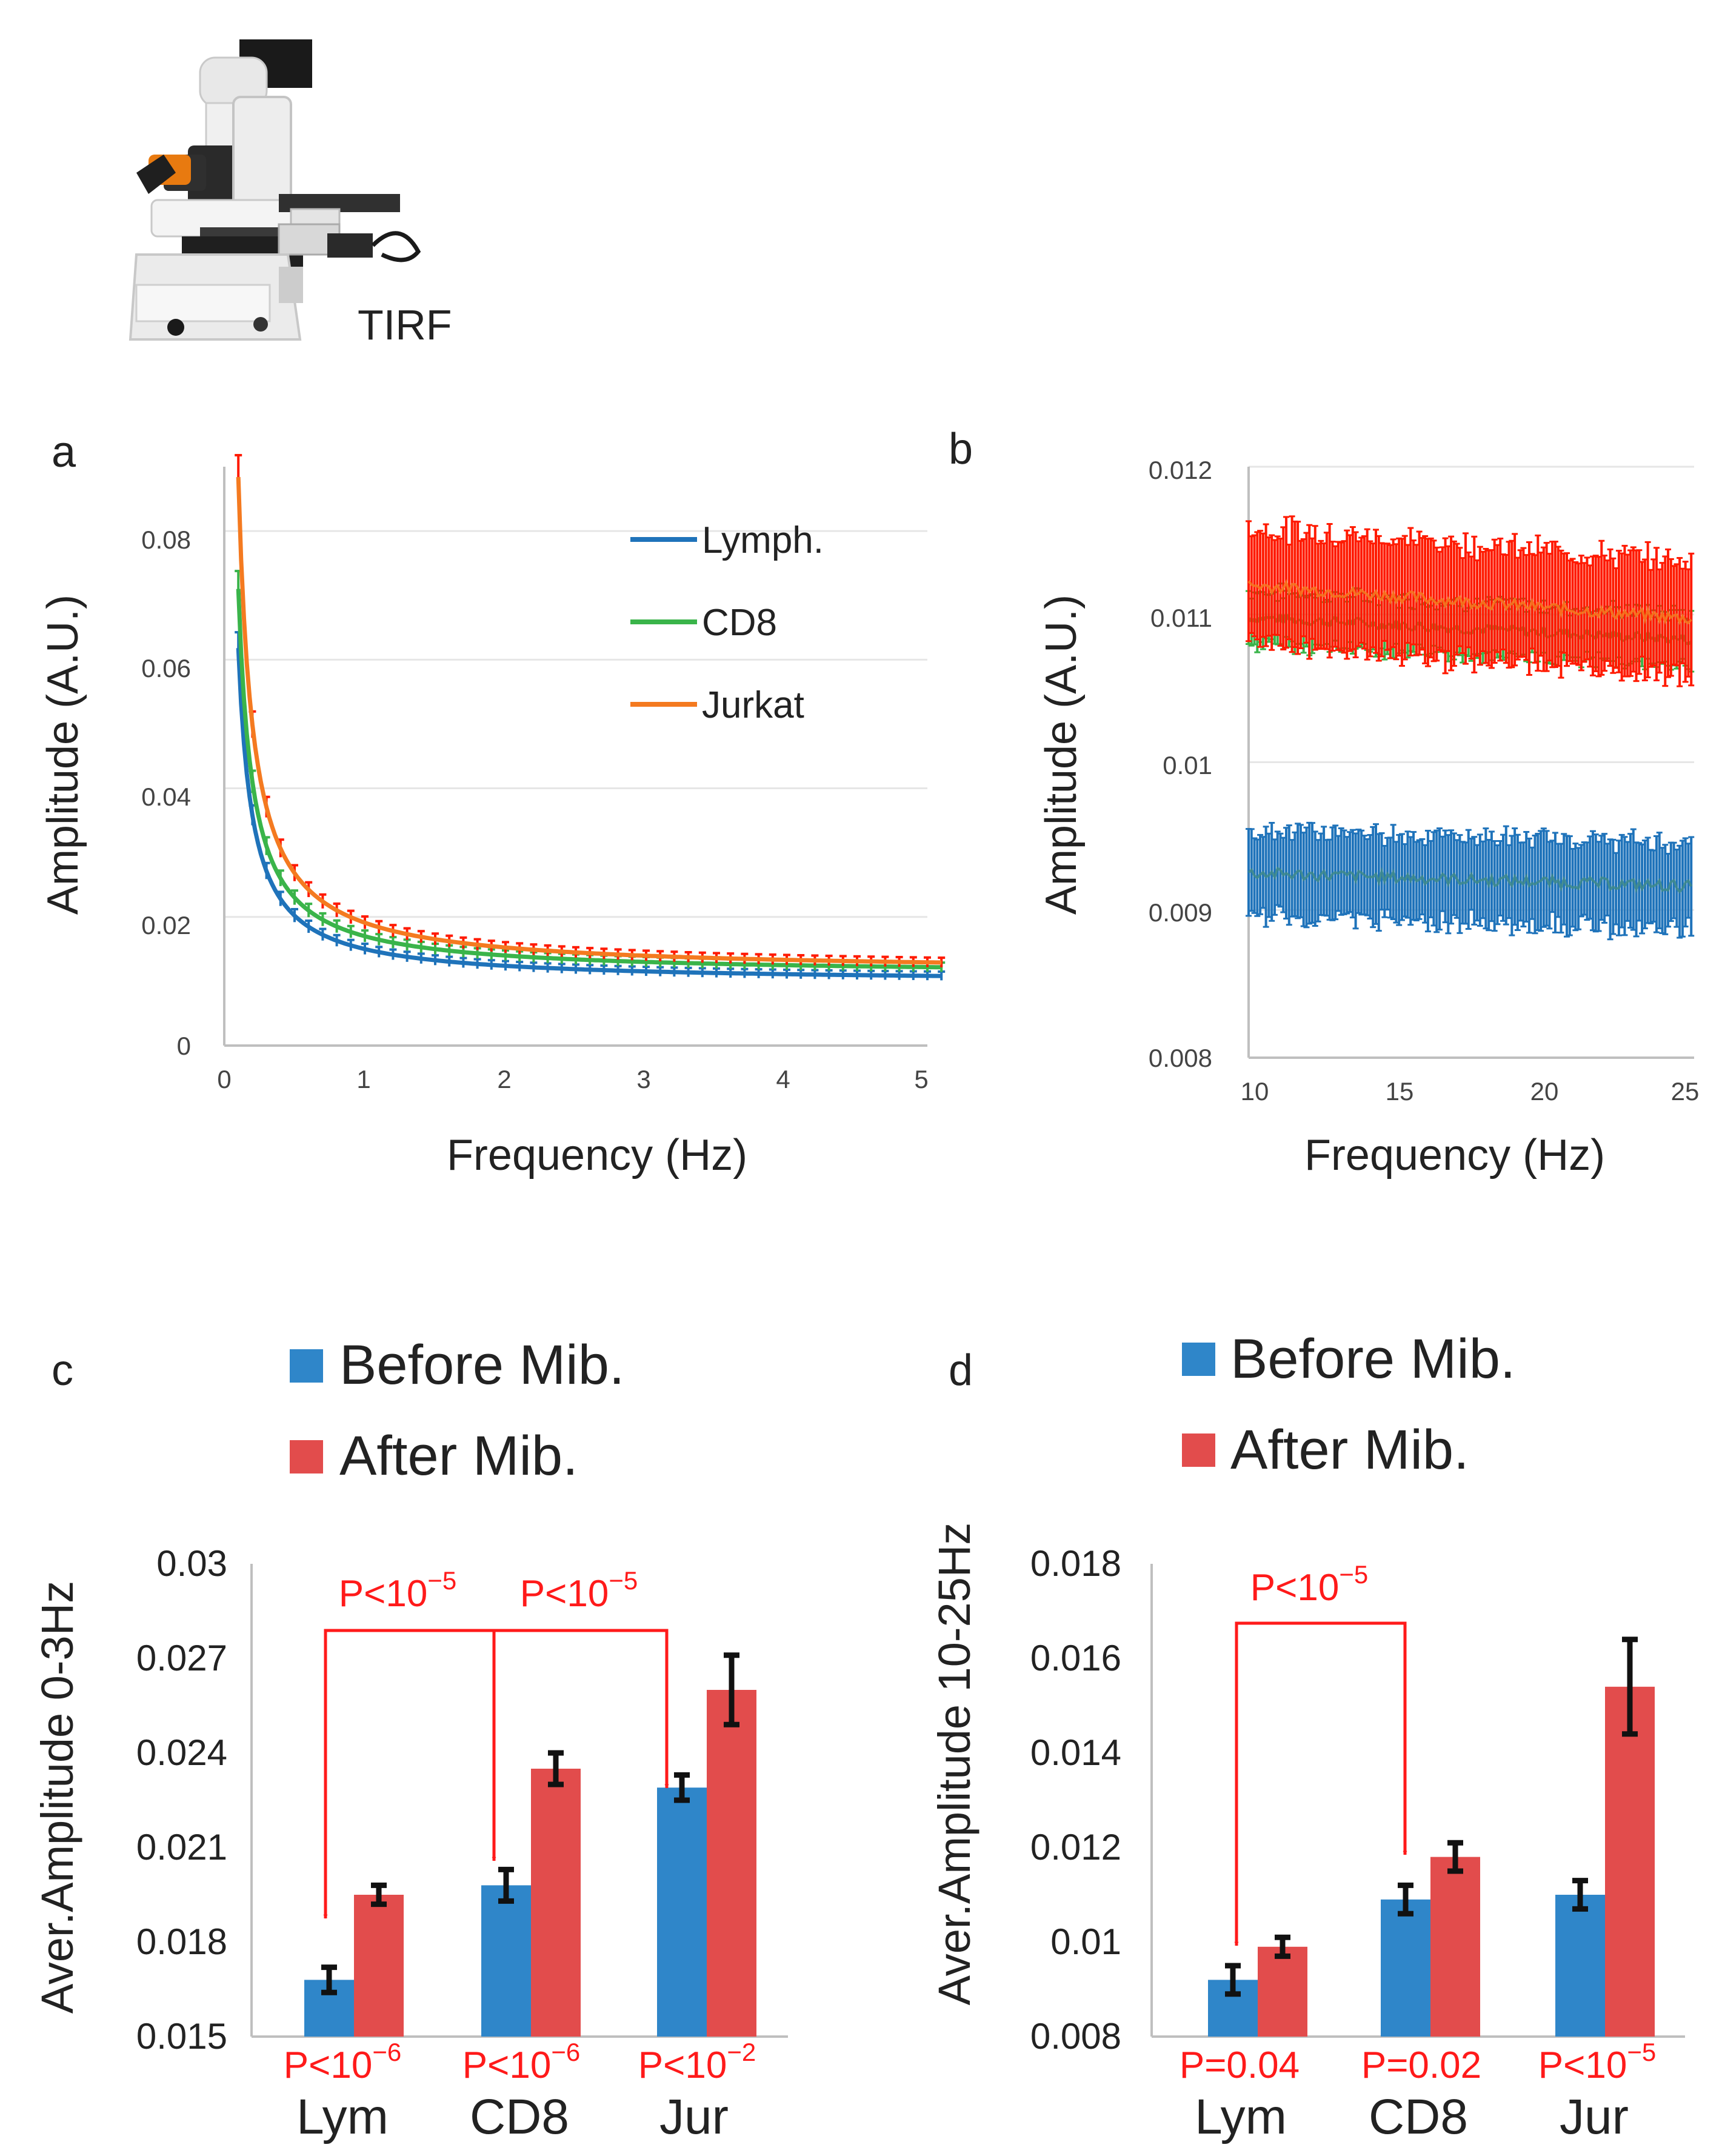 This screenshot has height=2156, width=1722. Describe the element at coordinates (1187, 765) in the screenshot. I see `y-tick-label: 0.01` at that location.